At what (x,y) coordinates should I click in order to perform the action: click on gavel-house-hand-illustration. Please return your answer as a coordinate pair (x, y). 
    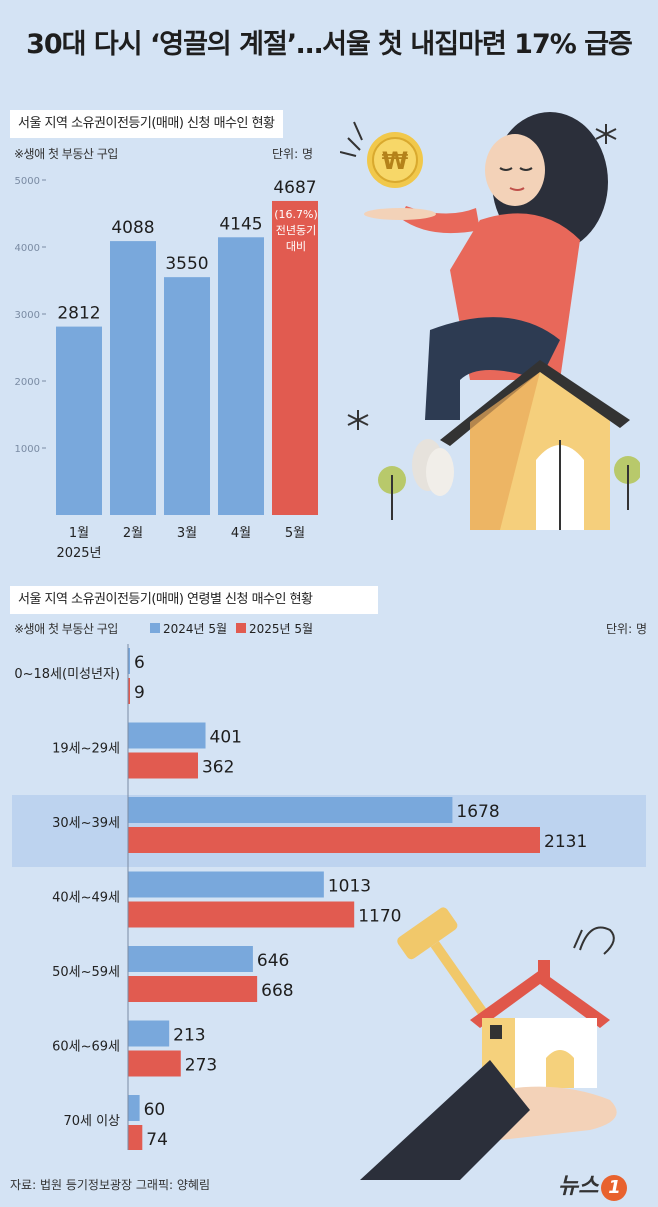
    Looking at the image, I should click on (488, 1043).